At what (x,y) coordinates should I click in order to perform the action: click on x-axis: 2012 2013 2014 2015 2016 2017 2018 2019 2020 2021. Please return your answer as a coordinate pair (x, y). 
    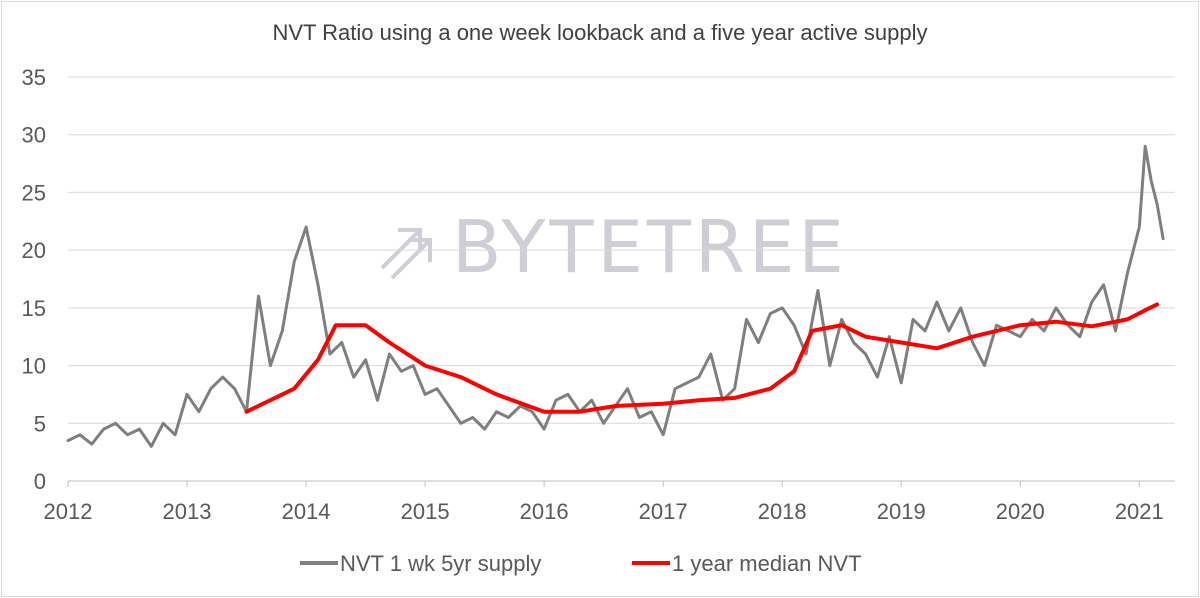
    Looking at the image, I should click on (604, 502).